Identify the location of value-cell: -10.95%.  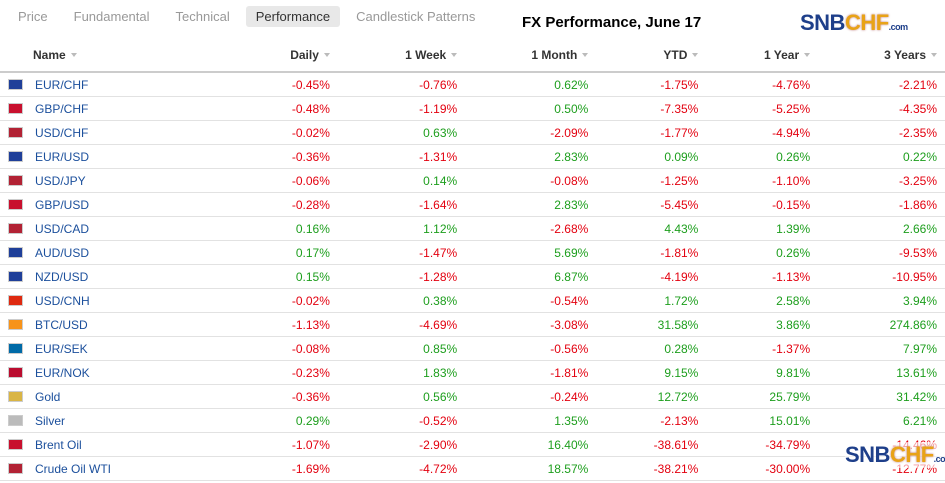
(881, 276).